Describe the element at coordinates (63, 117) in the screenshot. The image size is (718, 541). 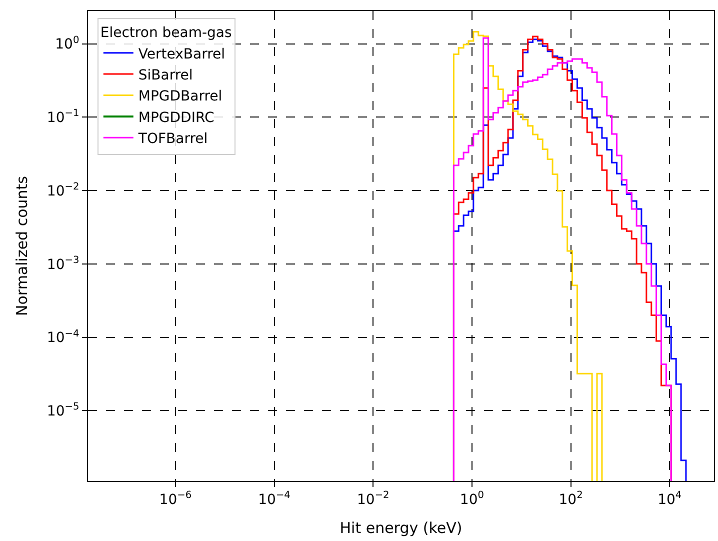
I see `y-tick-label: 10$^{−1}$` at that location.